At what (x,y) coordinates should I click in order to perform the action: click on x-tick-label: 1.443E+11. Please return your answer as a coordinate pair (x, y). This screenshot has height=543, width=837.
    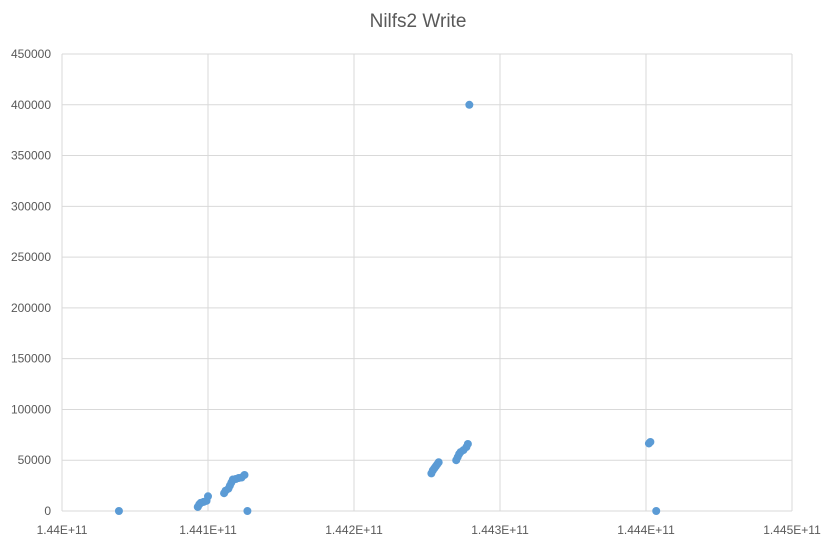
    Looking at the image, I should click on (500, 530).